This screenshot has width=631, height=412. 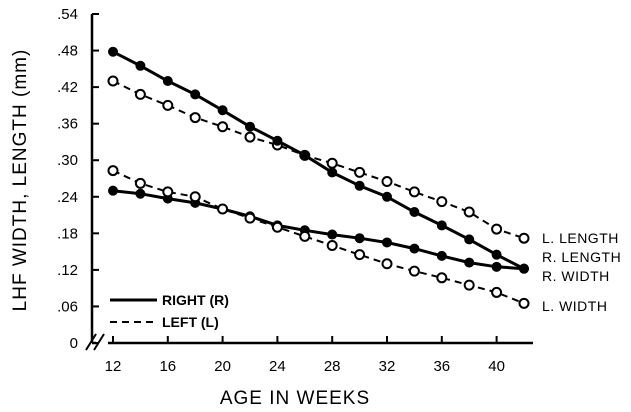 I want to click on y-tick-label: 0, so click(x=74, y=343).